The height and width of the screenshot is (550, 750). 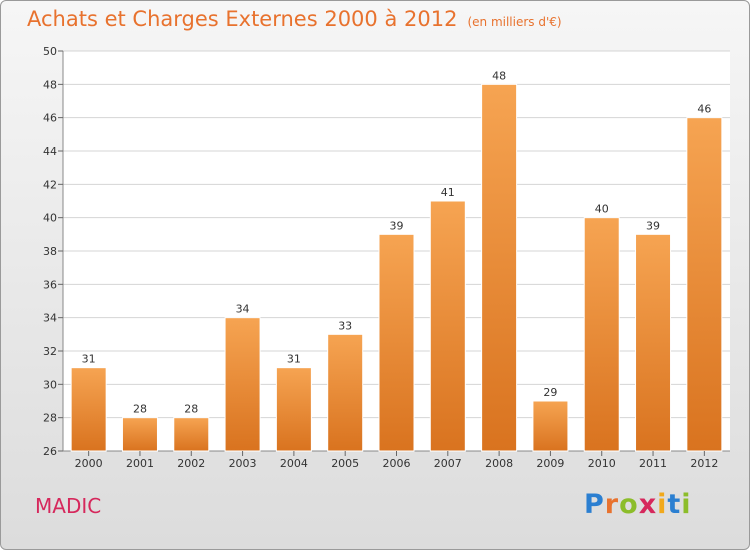 I want to click on bar-value-label: 41, so click(x=448, y=192).